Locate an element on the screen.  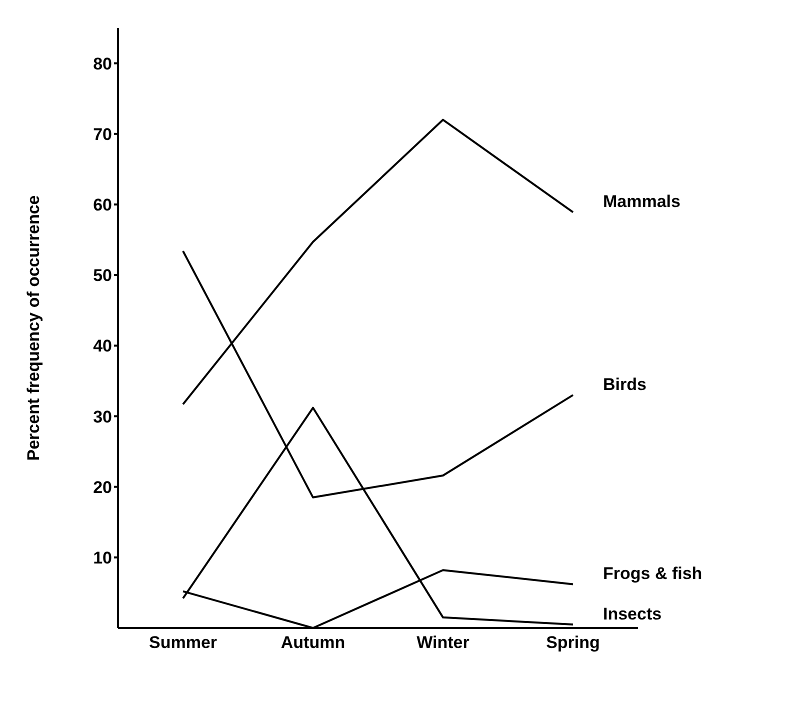
x-tick-label: Autumn is located at coordinates (313, 642).